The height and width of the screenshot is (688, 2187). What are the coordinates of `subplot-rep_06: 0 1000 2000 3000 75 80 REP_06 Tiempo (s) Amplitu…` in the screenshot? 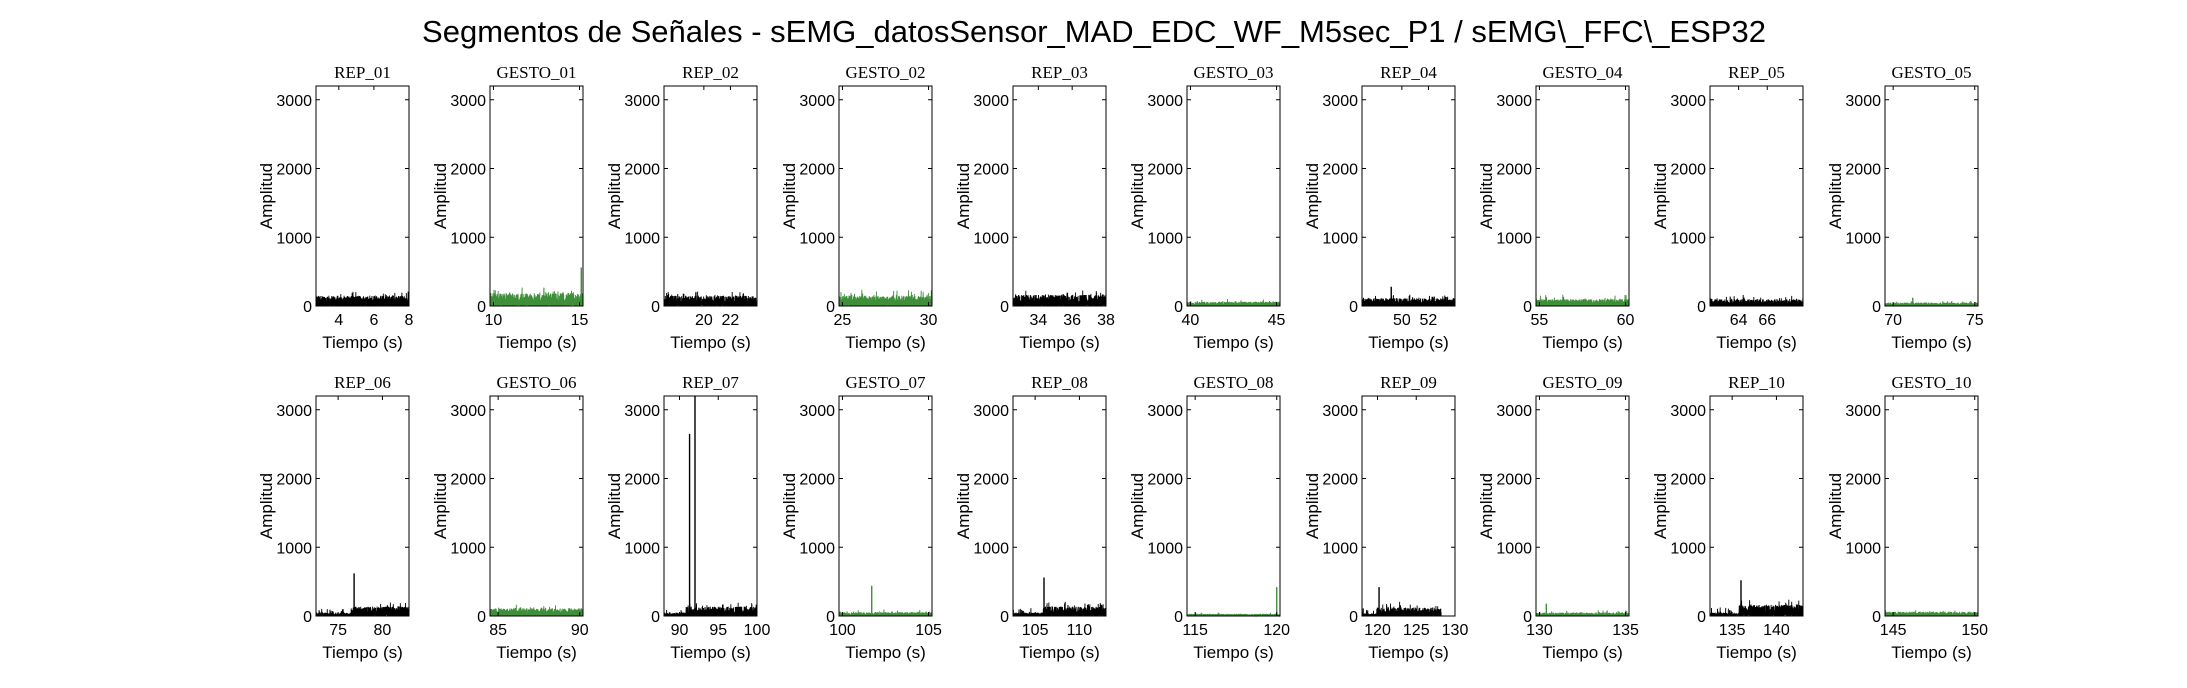 It's located at (333, 517).